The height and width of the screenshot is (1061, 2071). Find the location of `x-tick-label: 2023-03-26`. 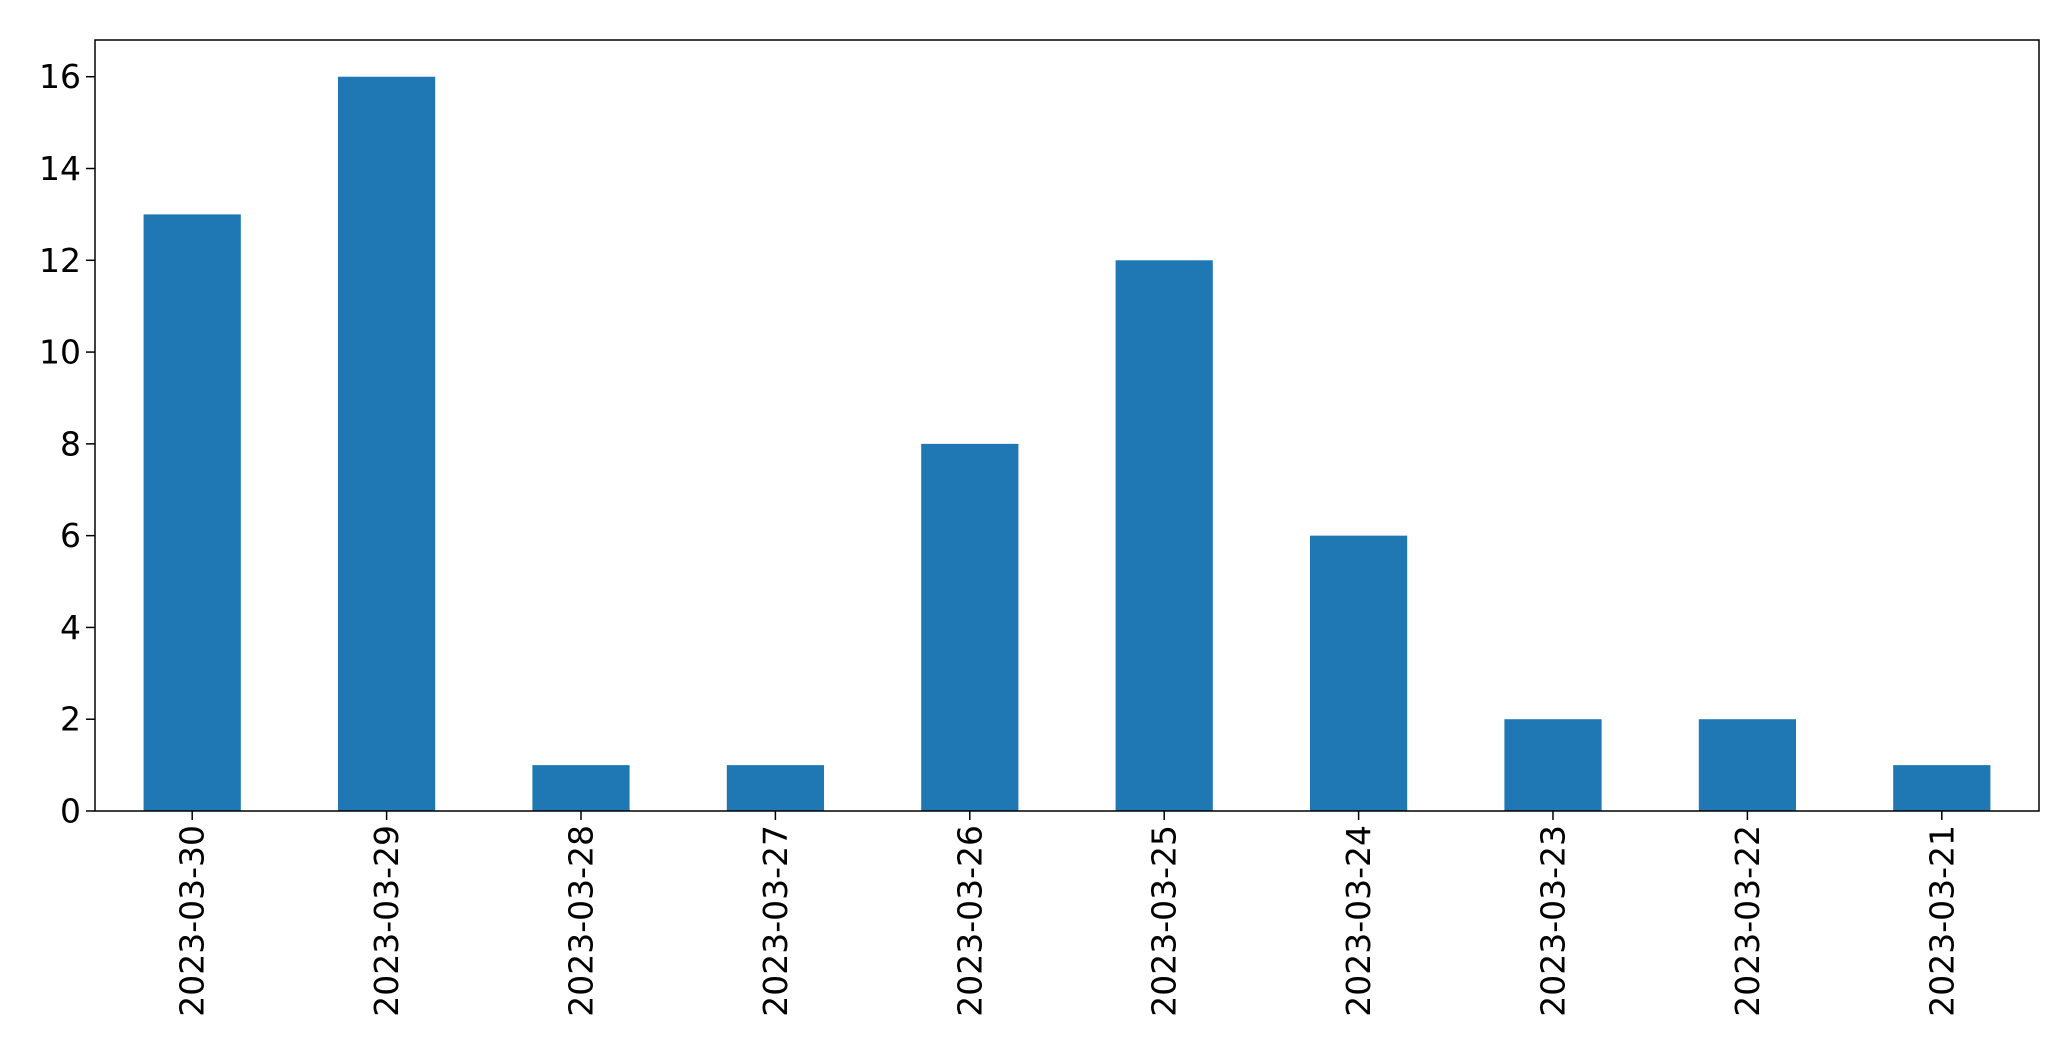

x-tick-label: 2023-03-26 is located at coordinates (969, 921).